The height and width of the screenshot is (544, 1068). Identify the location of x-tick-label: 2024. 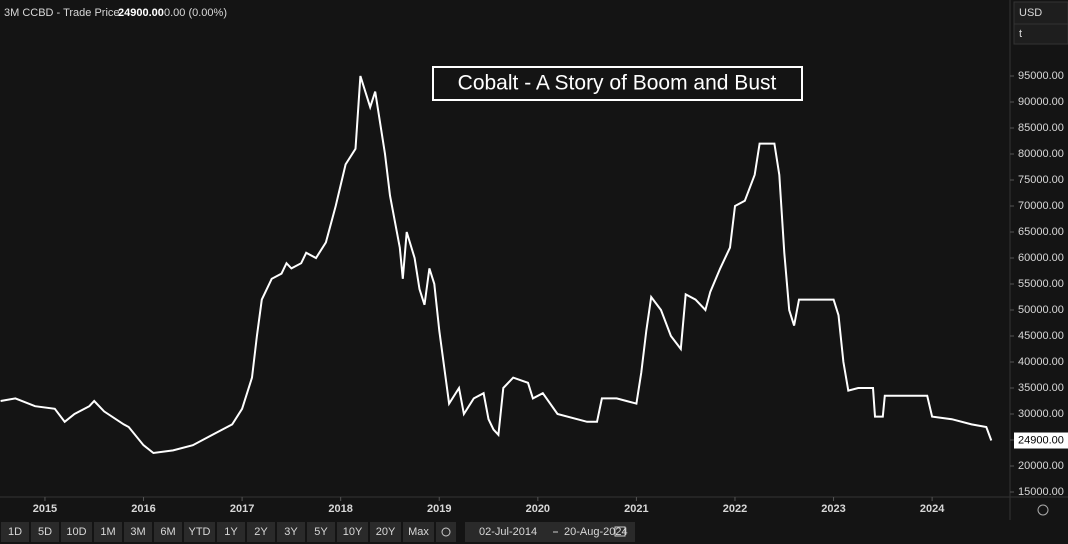
(932, 509).